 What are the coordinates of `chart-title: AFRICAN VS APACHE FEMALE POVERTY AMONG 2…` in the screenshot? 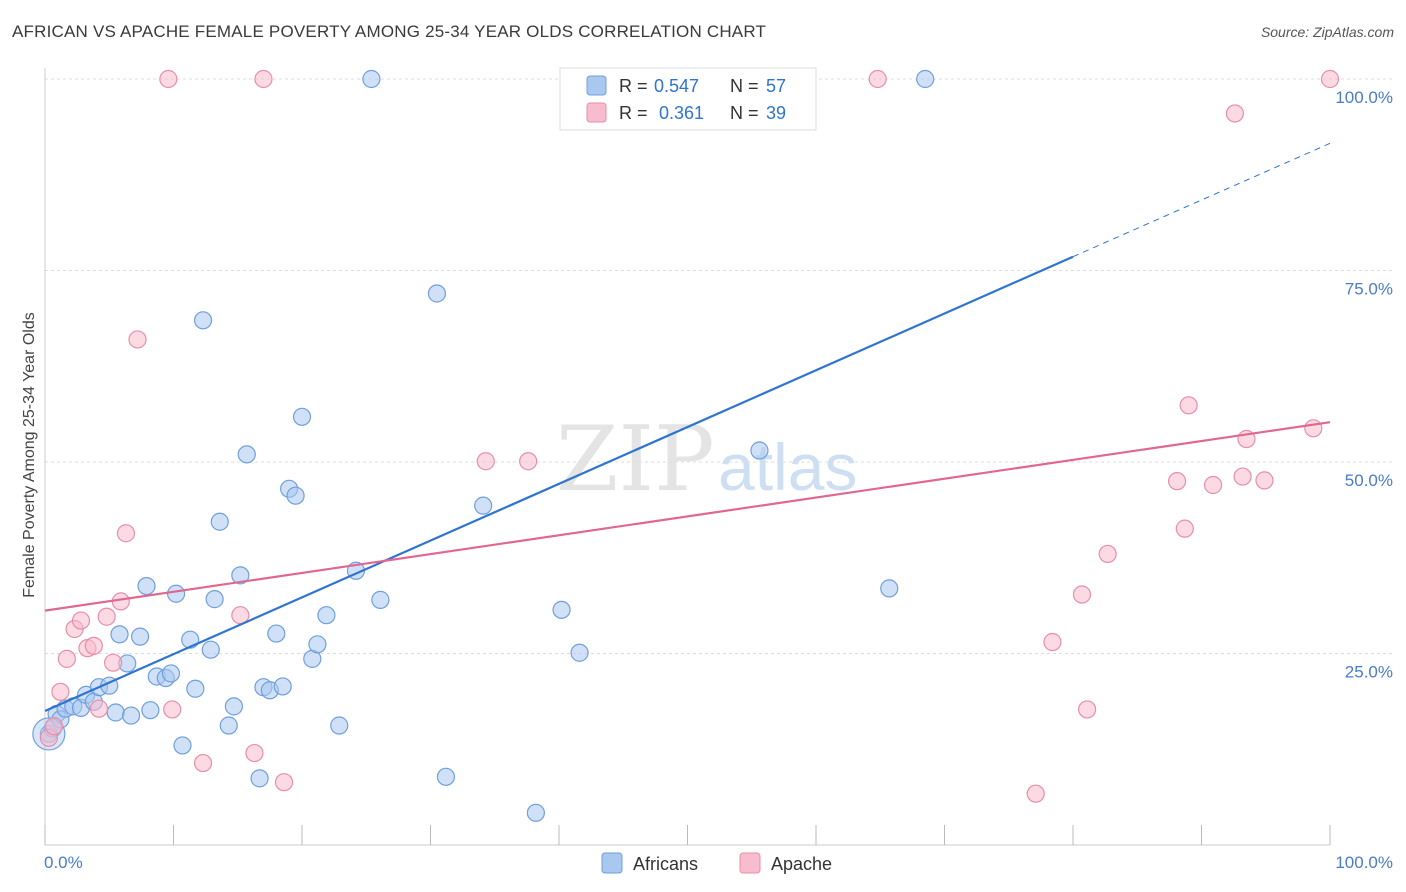 It's located at (389, 31).